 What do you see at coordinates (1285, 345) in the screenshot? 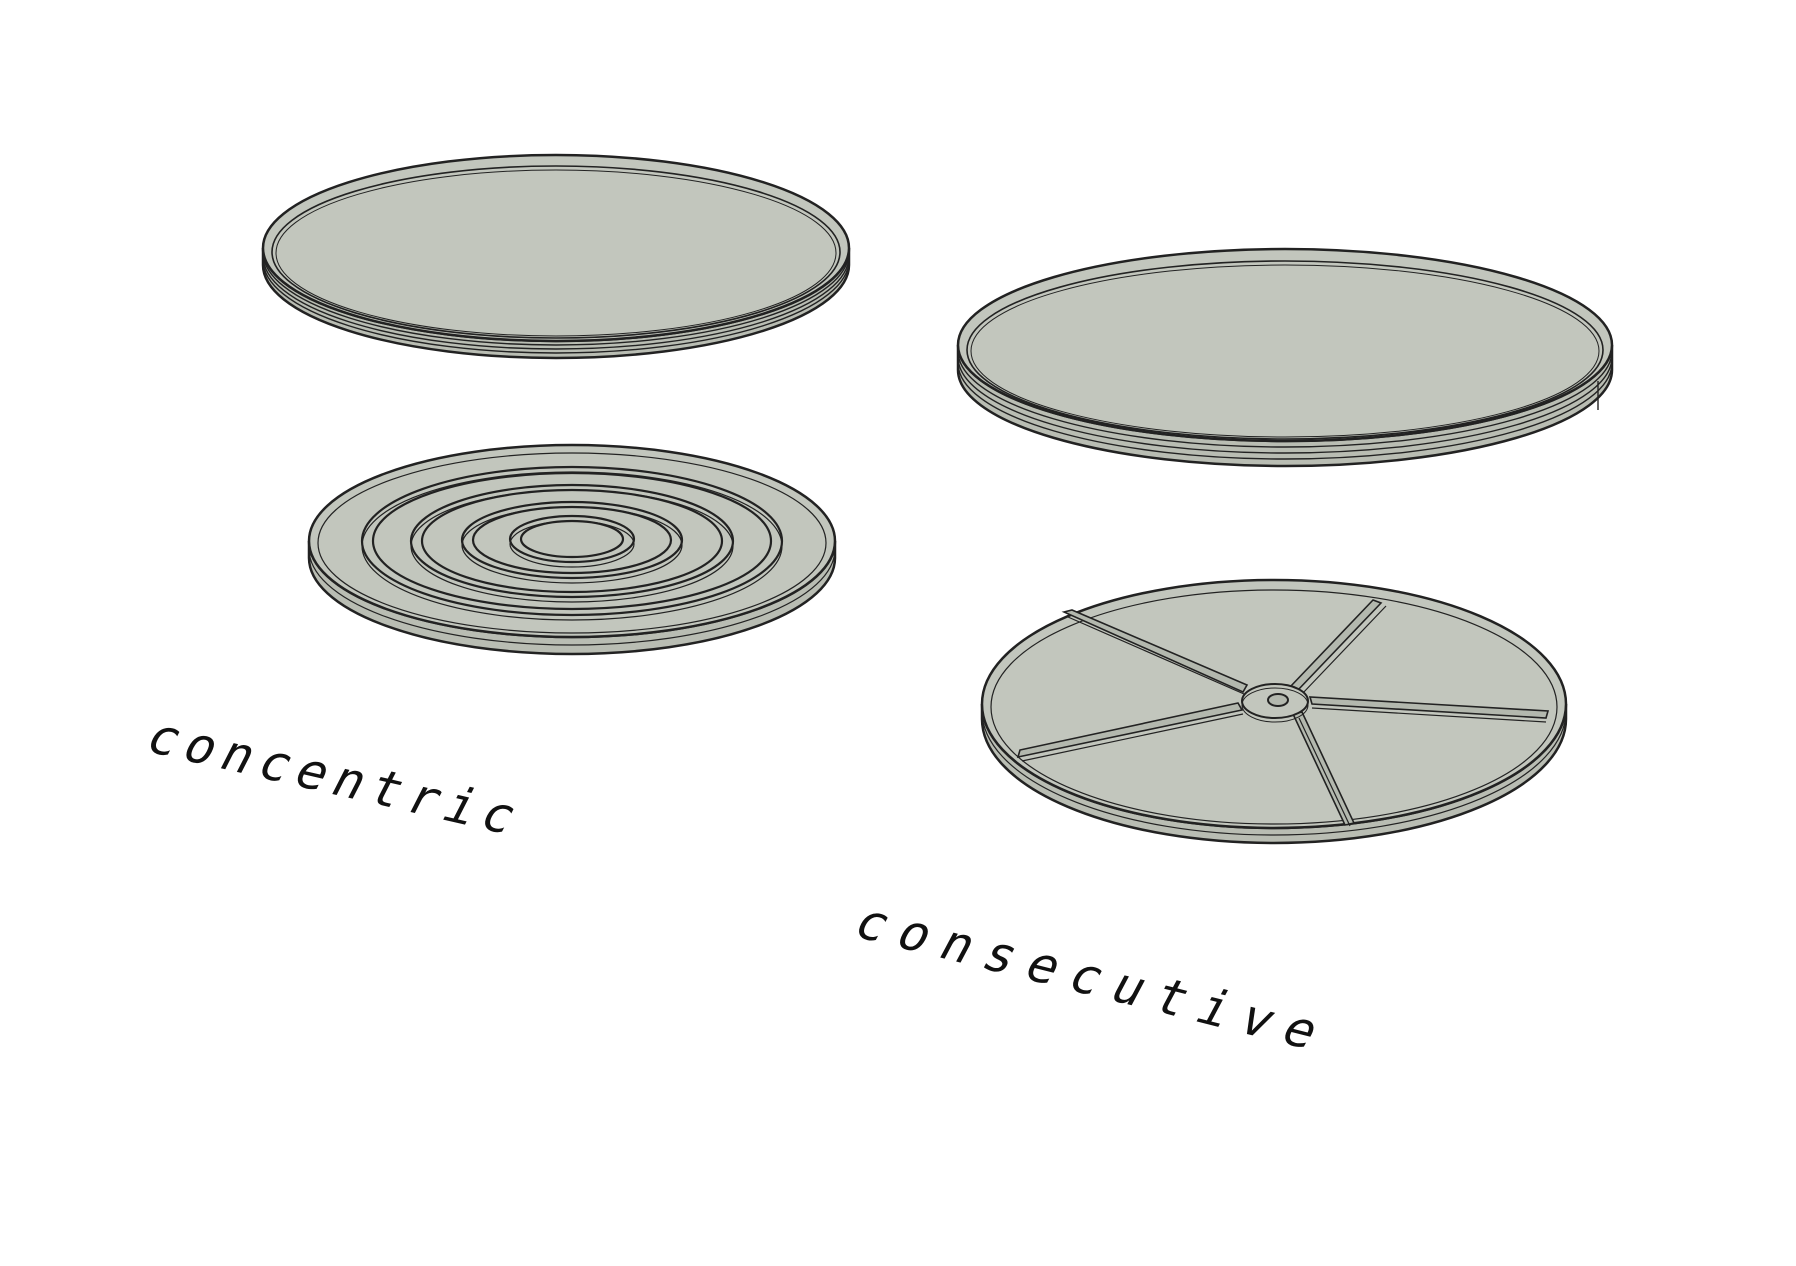
I see `consecutive-lid-face` at bounding box center [1285, 345].